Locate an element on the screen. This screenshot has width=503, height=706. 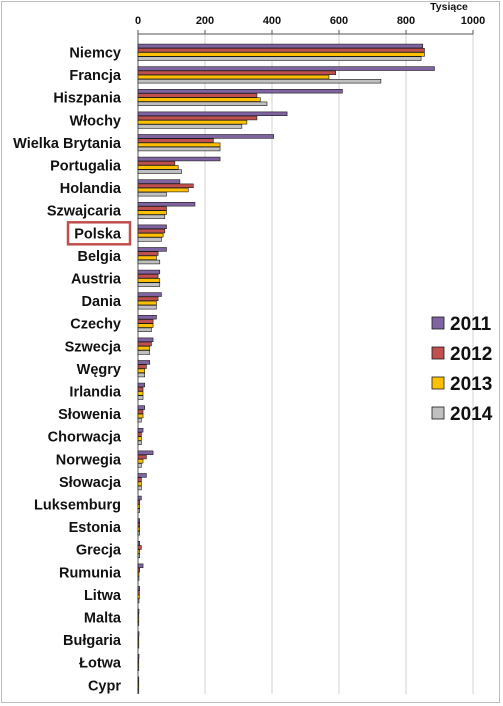
category-label: Estonia is located at coordinates (95, 528).